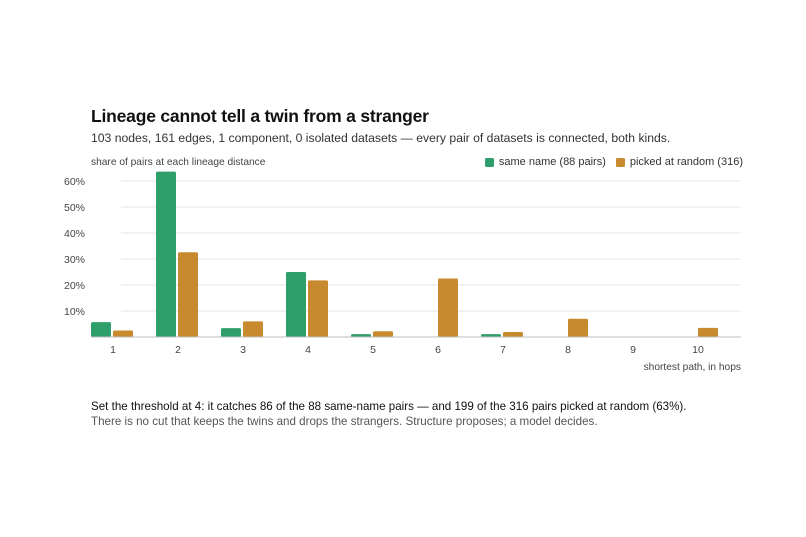  I want to click on x-tick-label: 7, so click(503, 350).